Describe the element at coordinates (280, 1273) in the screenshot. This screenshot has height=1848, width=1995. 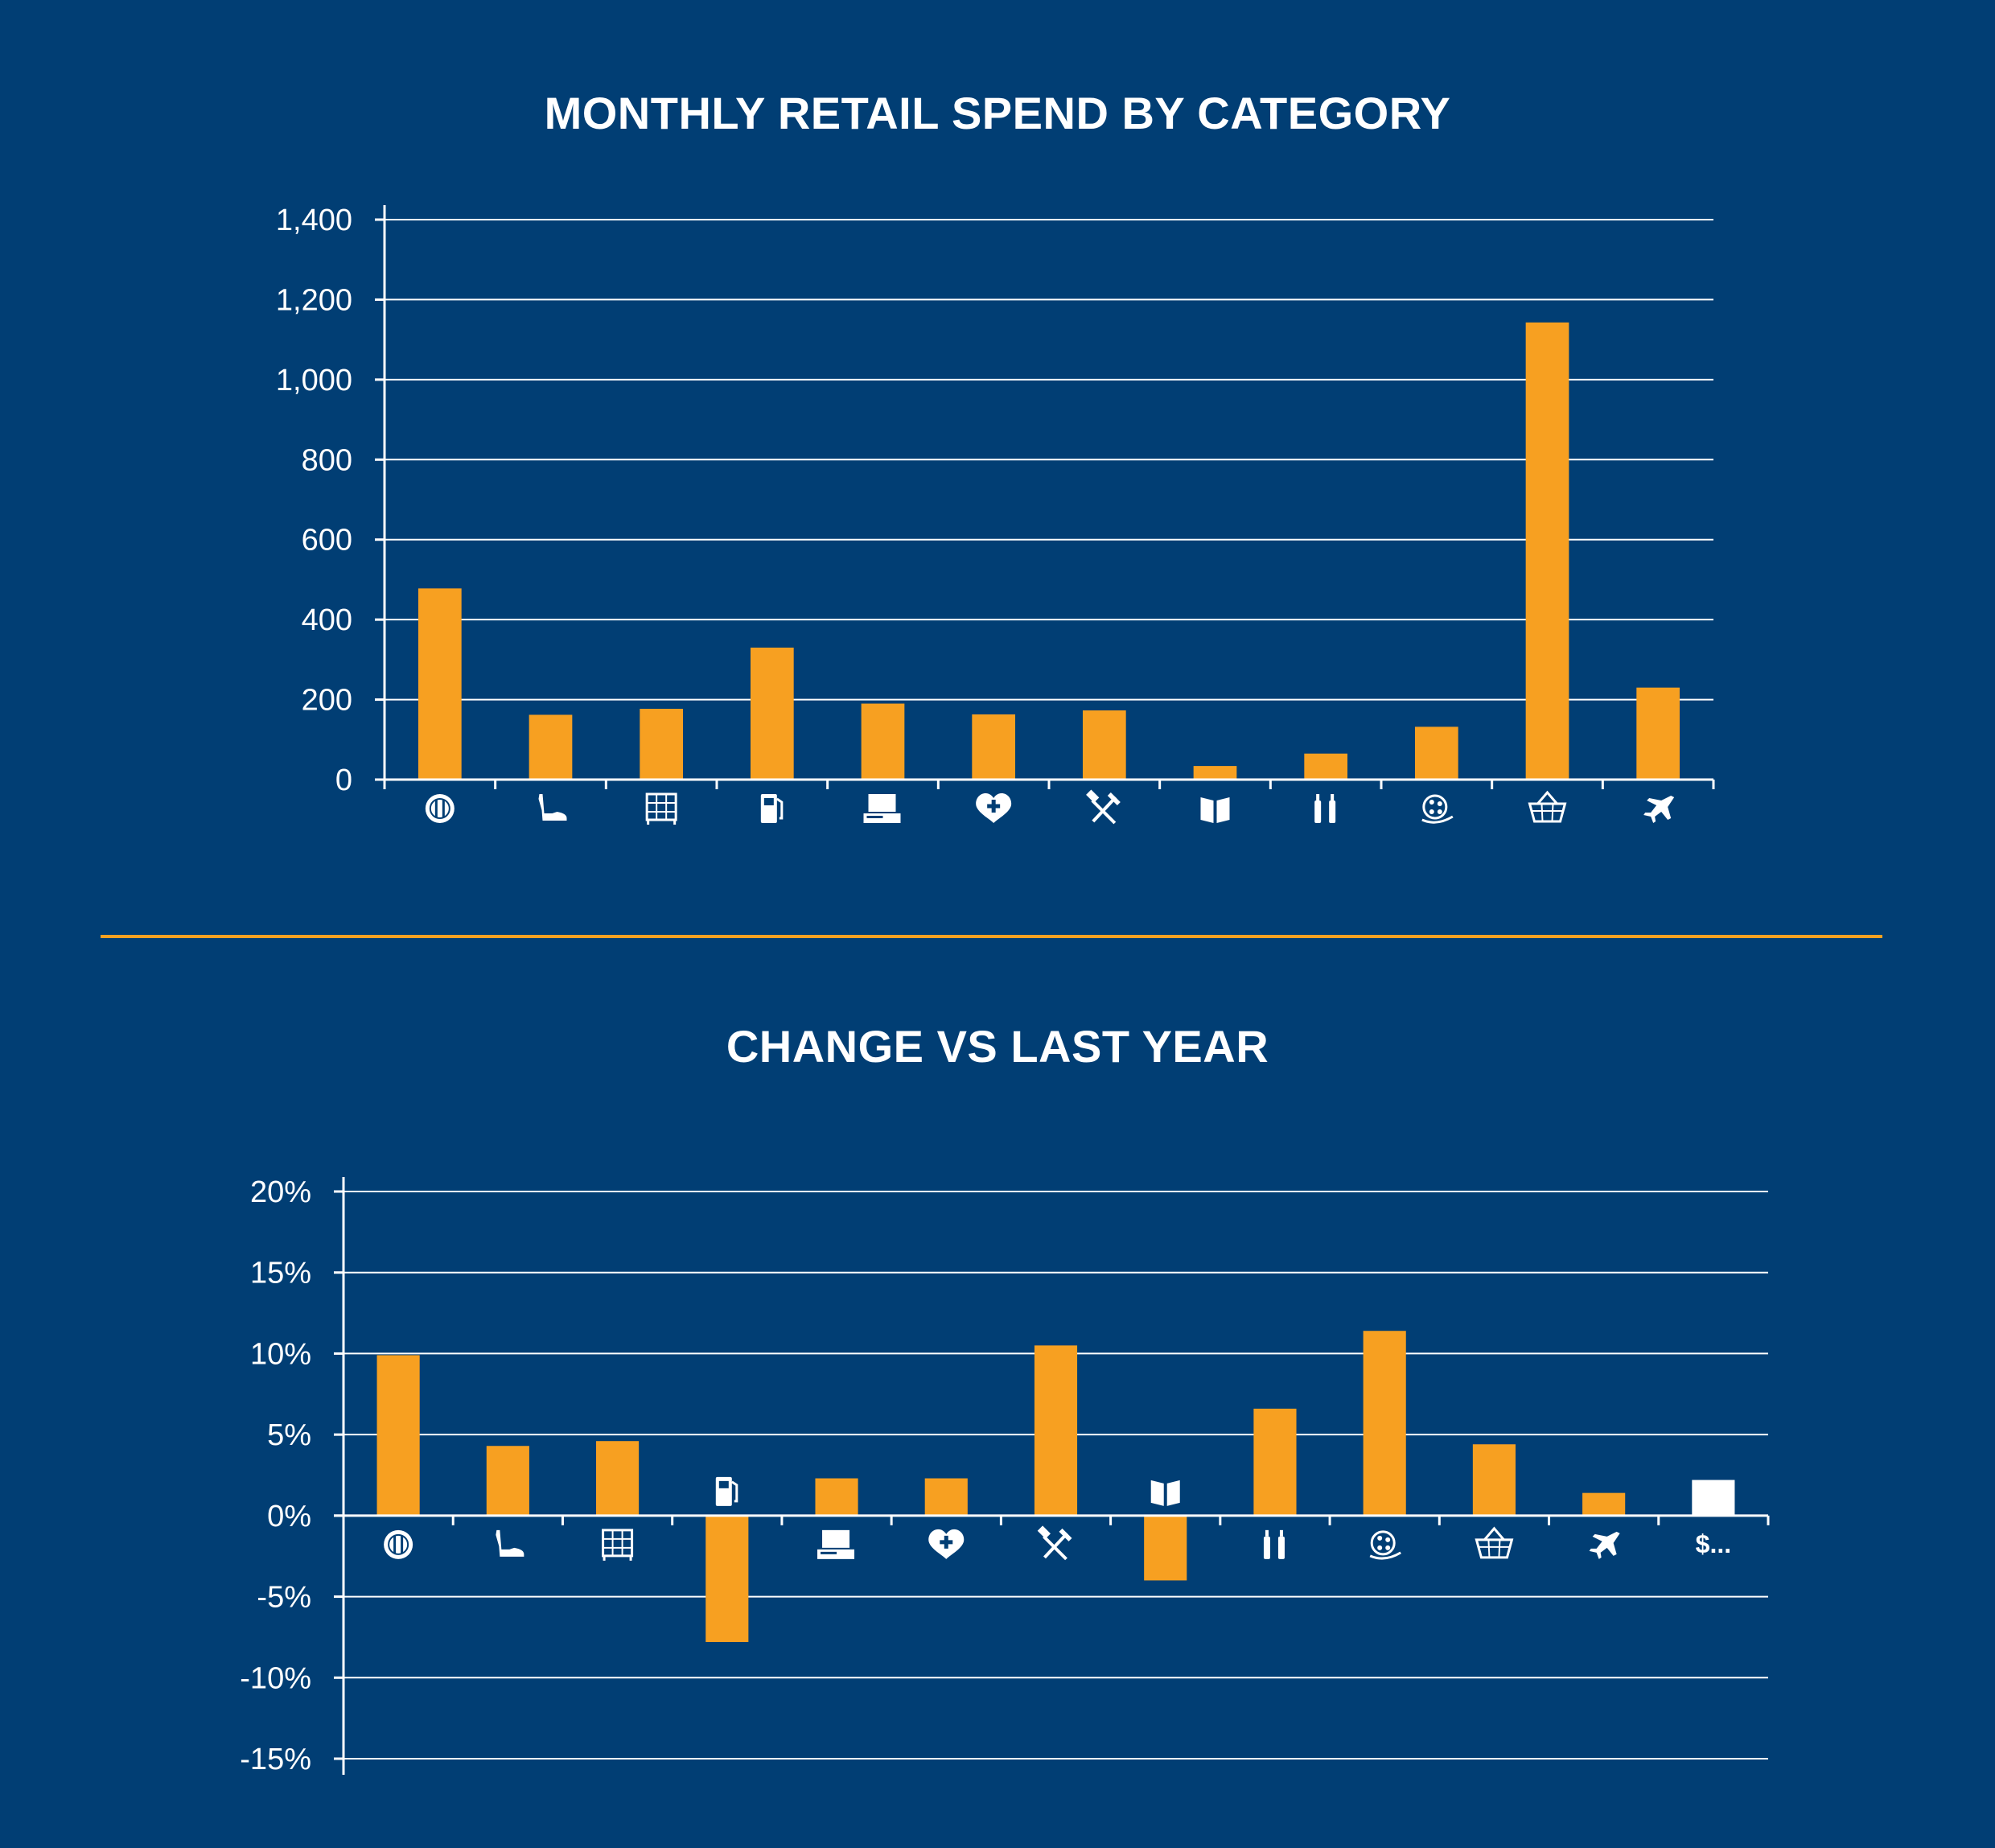
I see `c2-y-tick-label: 15%` at that location.